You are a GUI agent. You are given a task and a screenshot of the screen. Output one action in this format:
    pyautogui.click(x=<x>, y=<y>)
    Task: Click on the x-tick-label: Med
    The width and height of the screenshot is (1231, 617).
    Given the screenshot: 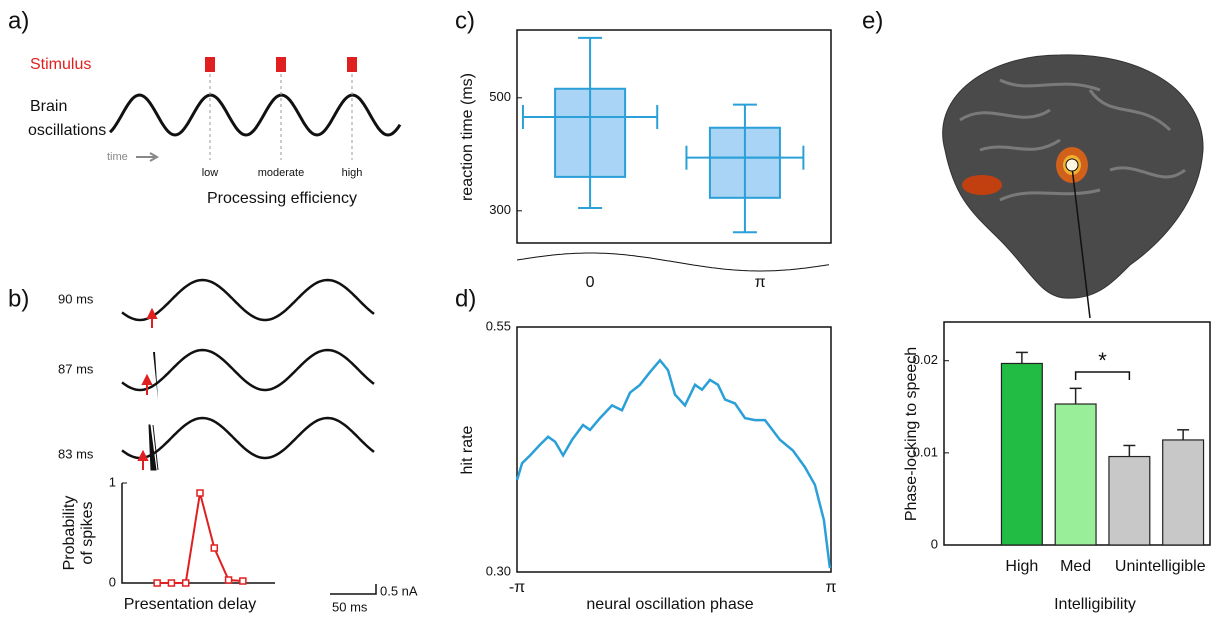 What is the action you would take?
    pyautogui.click(x=1075, y=566)
    